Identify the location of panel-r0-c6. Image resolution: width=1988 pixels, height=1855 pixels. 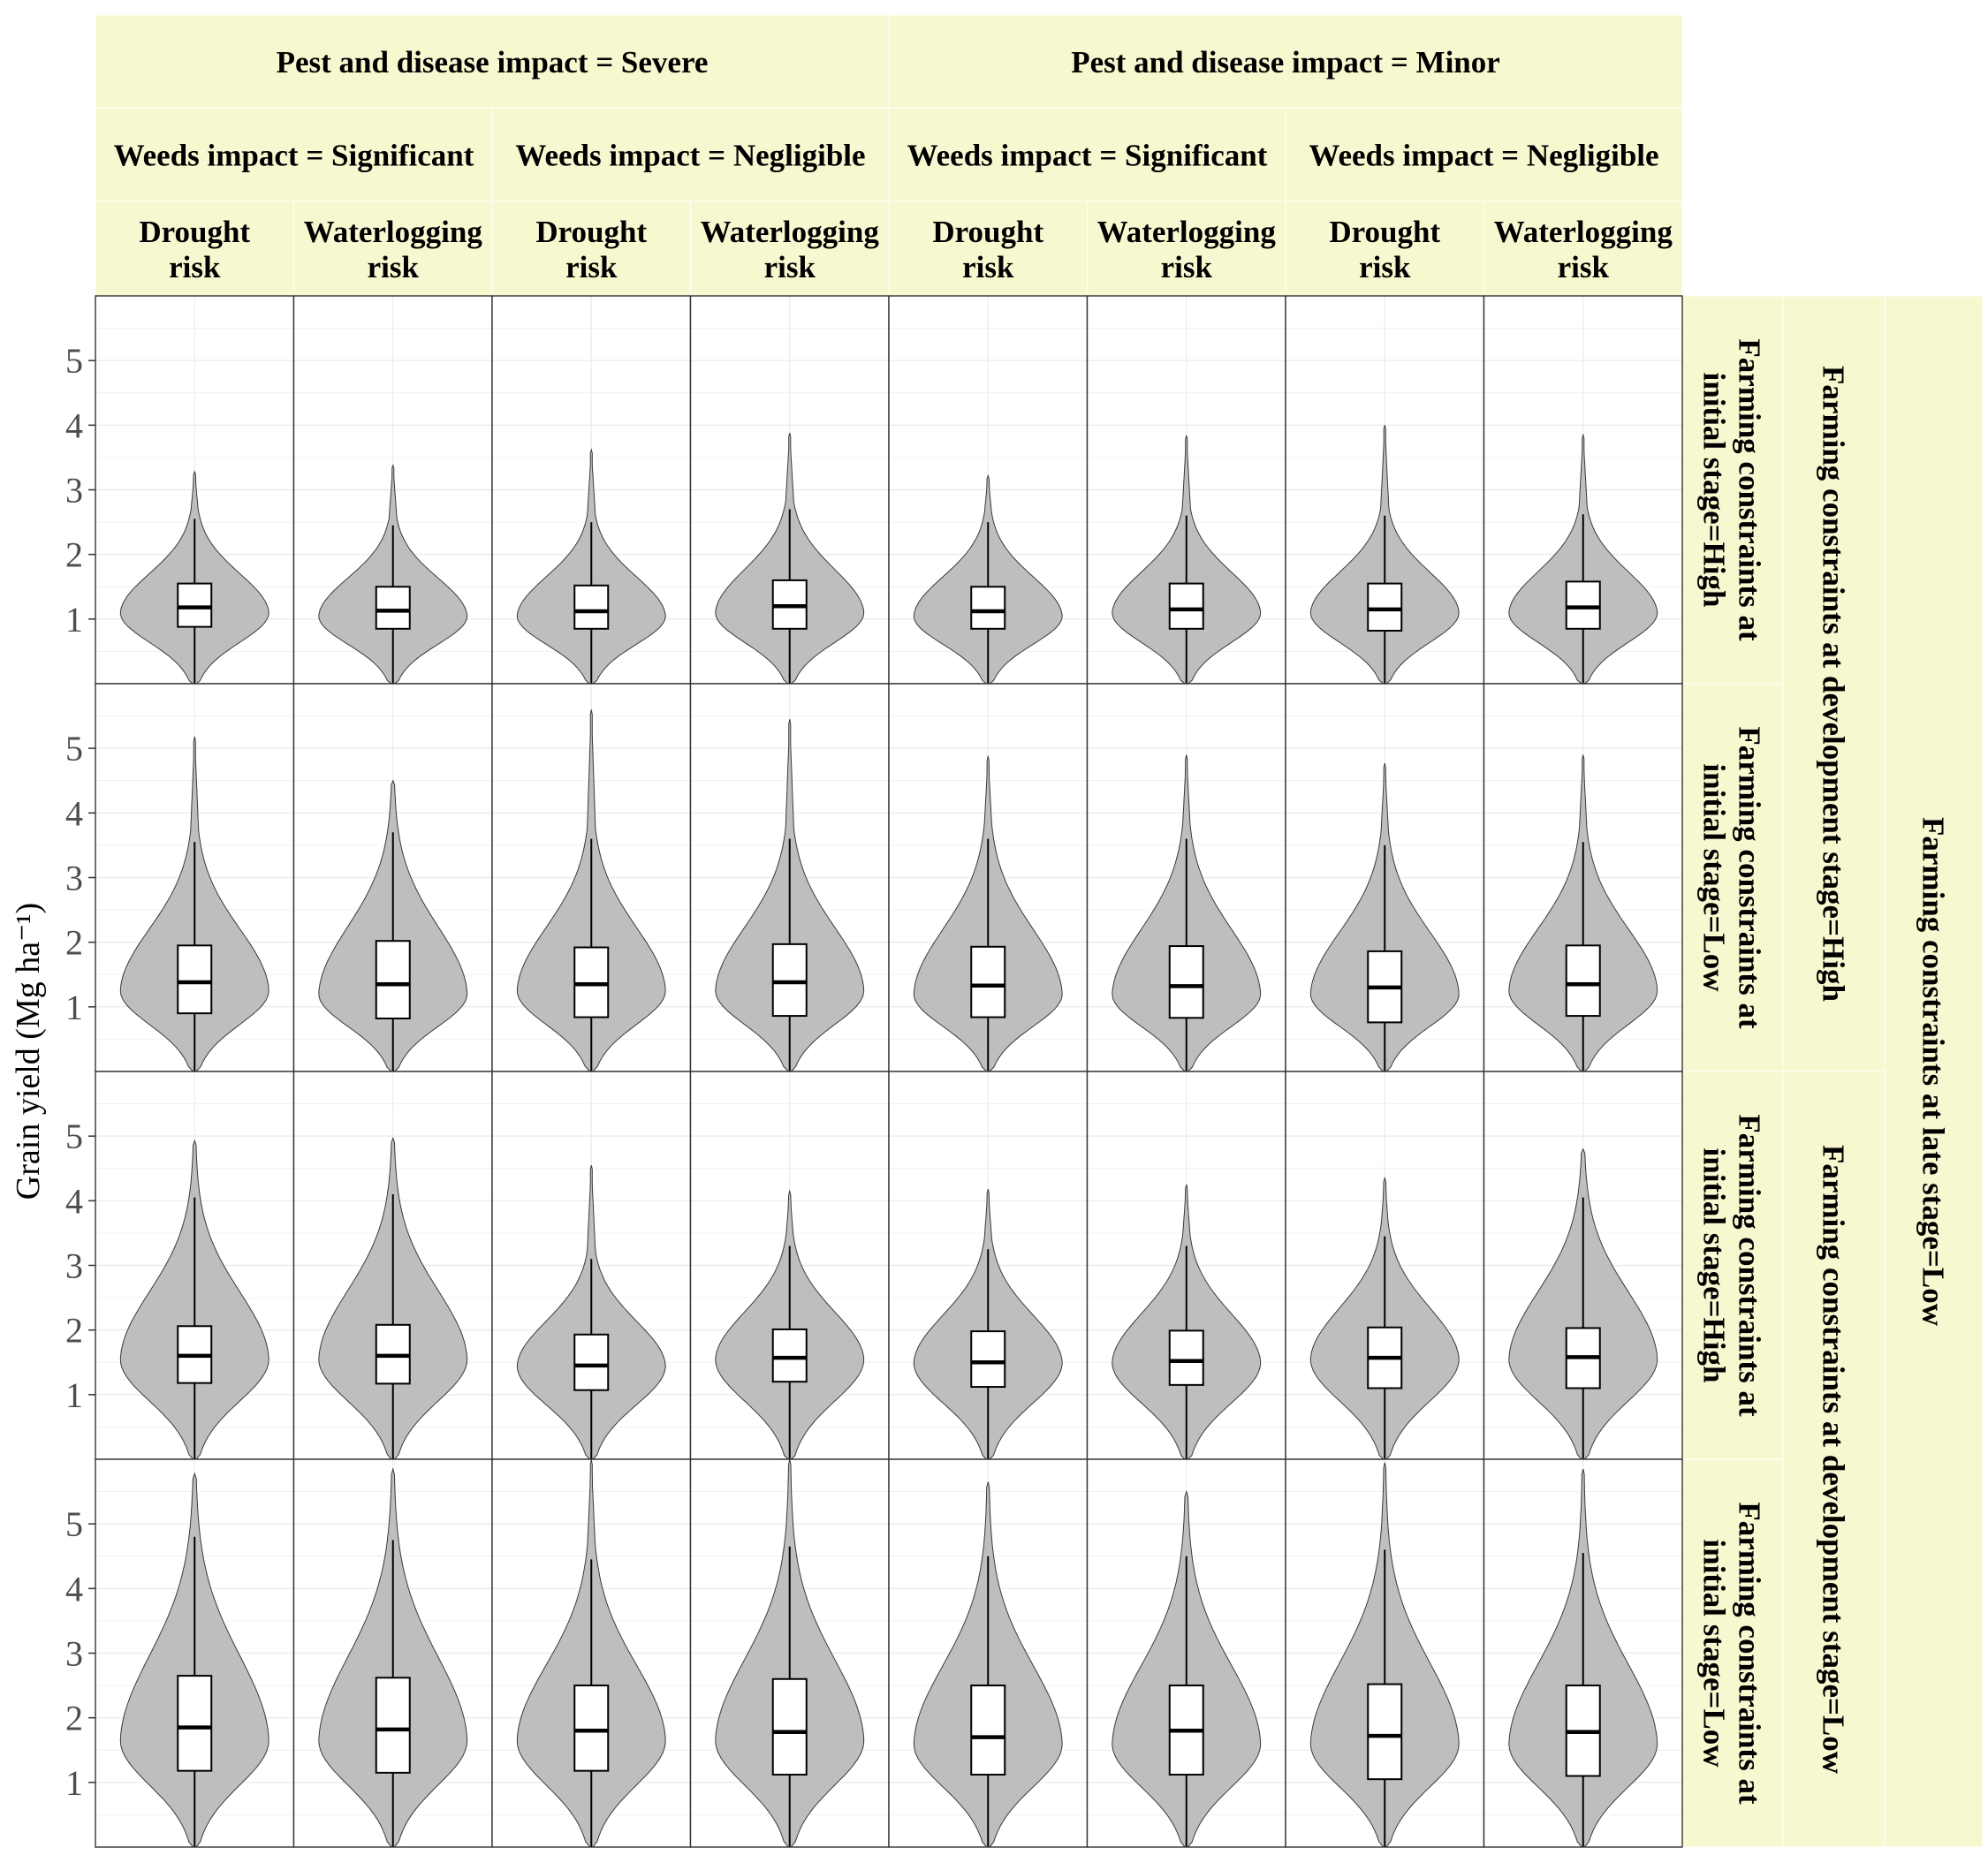
(1385, 490).